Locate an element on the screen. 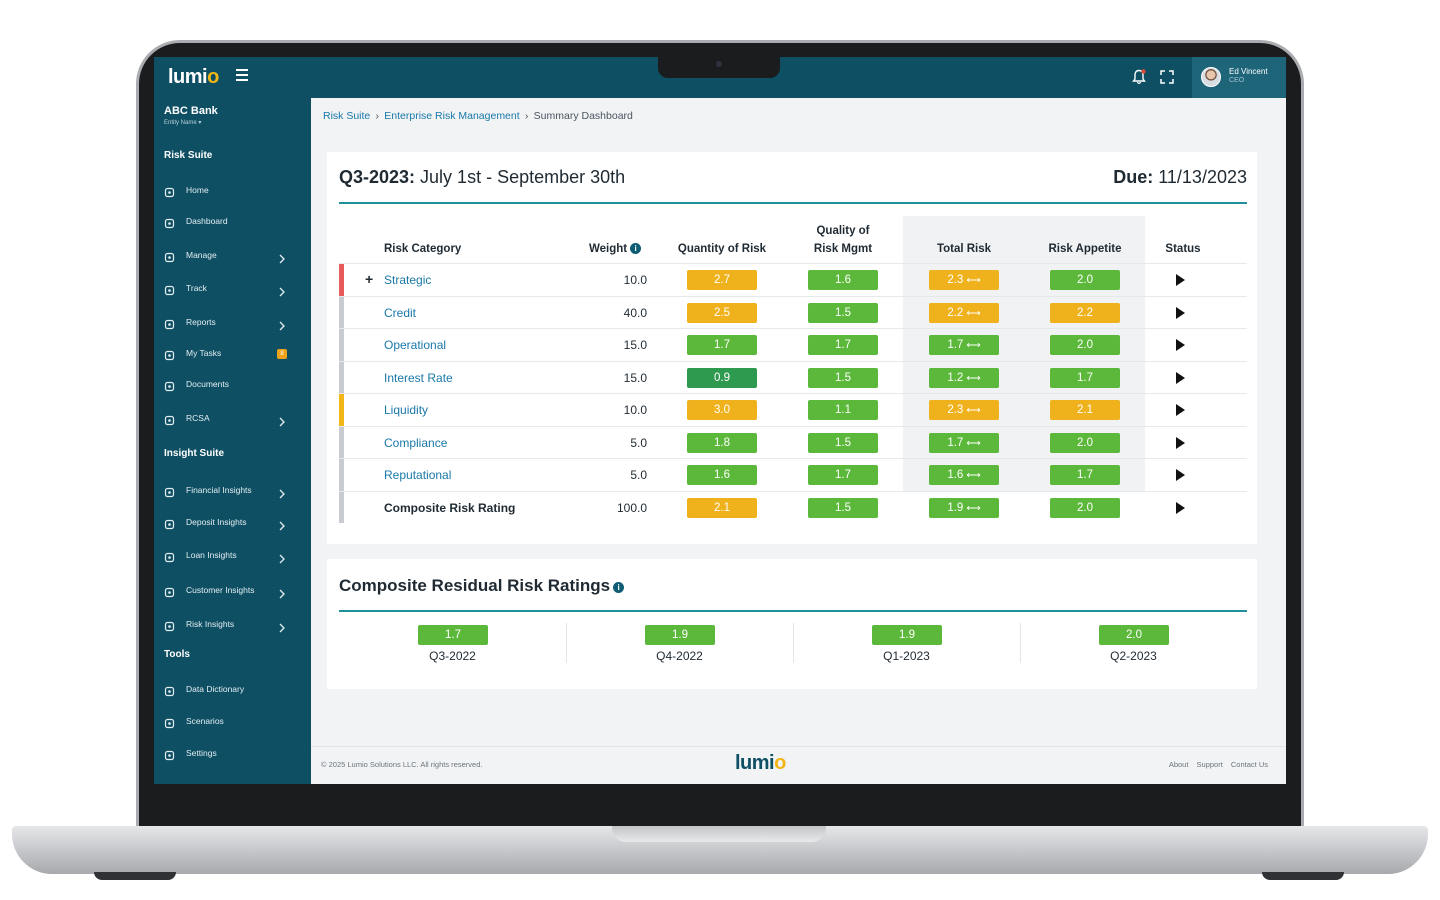 This screenshot has width=1440, height=900. risk-category-name: Operational is located at coordinates (415, 345).